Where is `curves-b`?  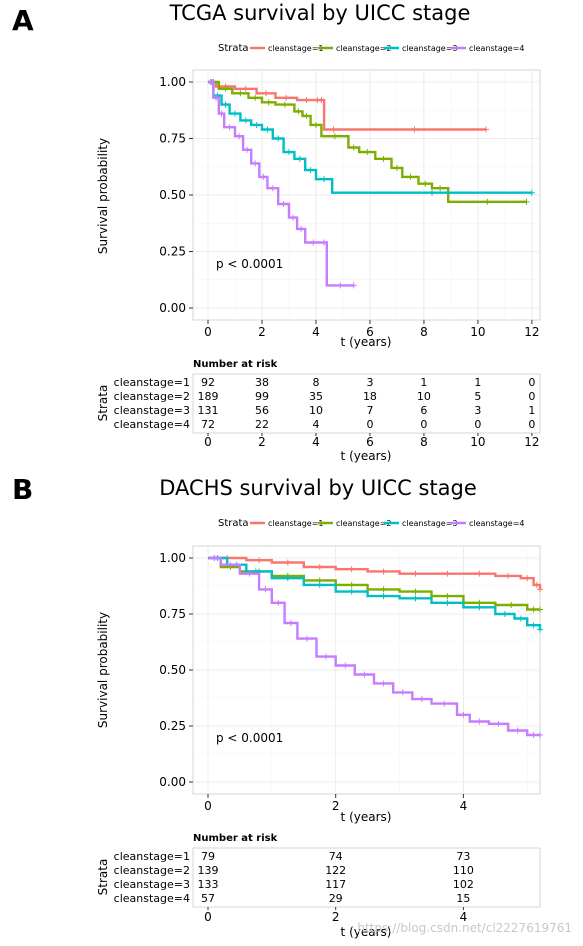 curves-b is located at coordinates (375, 646).